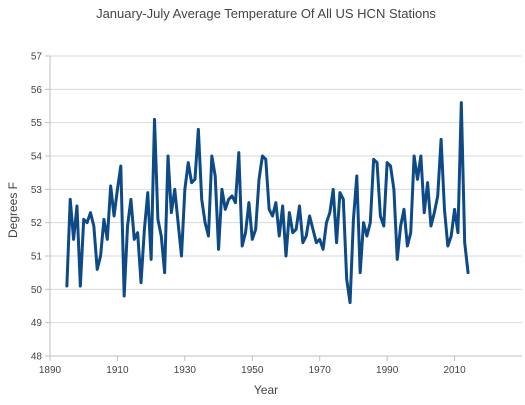  Describe the element at coordinates (252, 370) in the screenshot. I see `x-tick-label: 1950` at that location.